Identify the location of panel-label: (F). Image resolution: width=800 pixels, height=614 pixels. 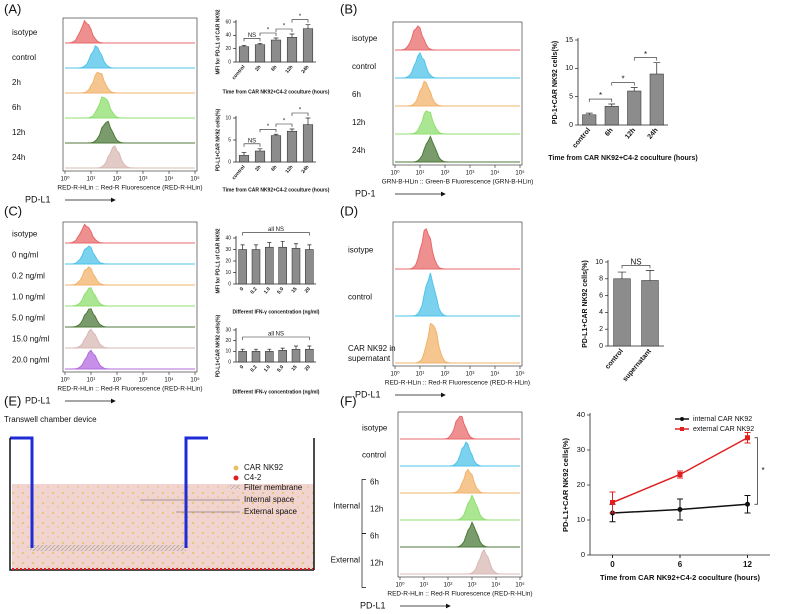
(348, 400).